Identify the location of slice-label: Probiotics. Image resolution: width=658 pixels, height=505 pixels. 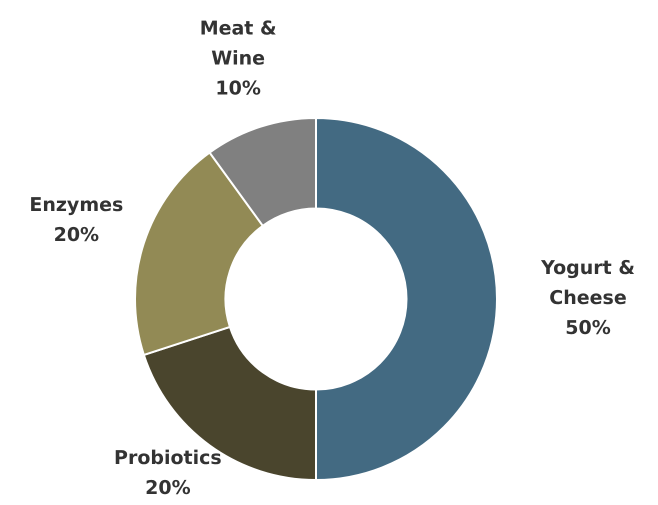
(168, 457).